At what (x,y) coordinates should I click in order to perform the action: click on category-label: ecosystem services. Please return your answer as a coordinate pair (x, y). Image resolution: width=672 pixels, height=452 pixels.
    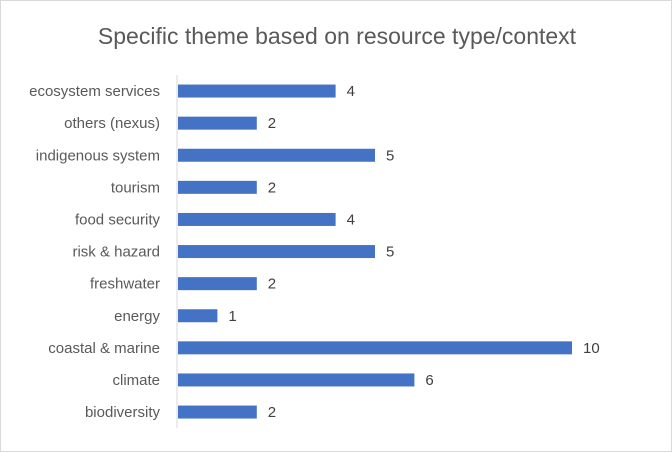
    Looking at the image, I should click on (94, 91).